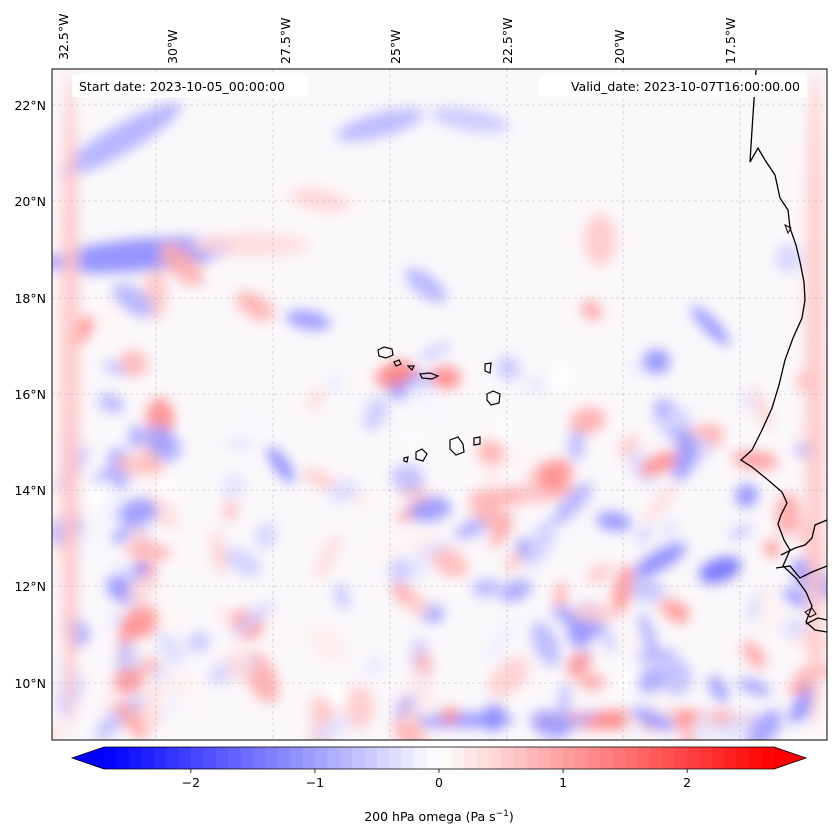  I want to click on colorbar-tick-label: −1, so click(315, 782).